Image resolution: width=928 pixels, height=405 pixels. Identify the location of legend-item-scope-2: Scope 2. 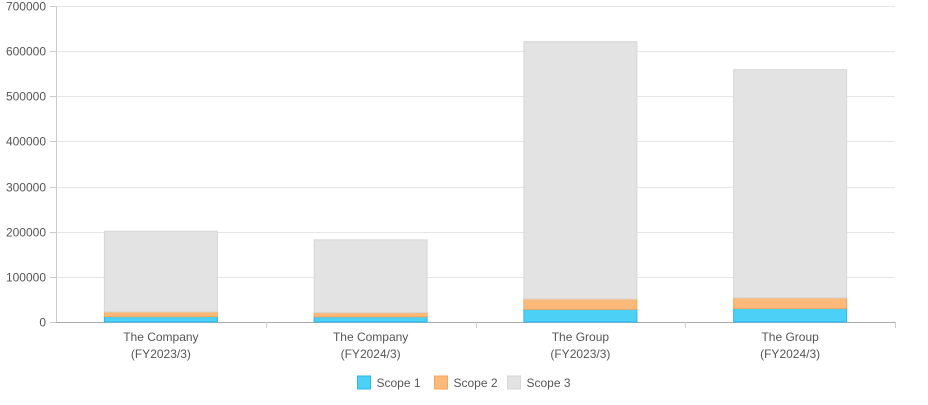
(466, 382).